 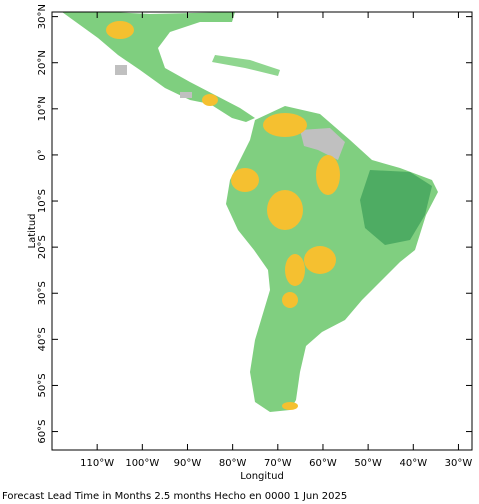 What do you see at coordinates (42, 154) in the screenshot?
I see `y-tick-label: 0°` at bounding box center [42, 154].